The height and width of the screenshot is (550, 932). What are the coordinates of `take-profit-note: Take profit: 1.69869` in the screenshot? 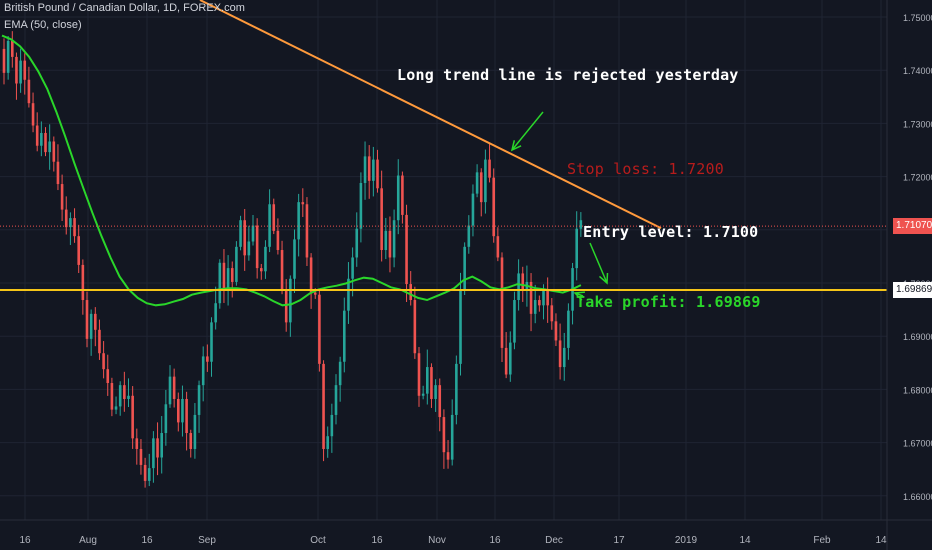 It's located at (668, 302).